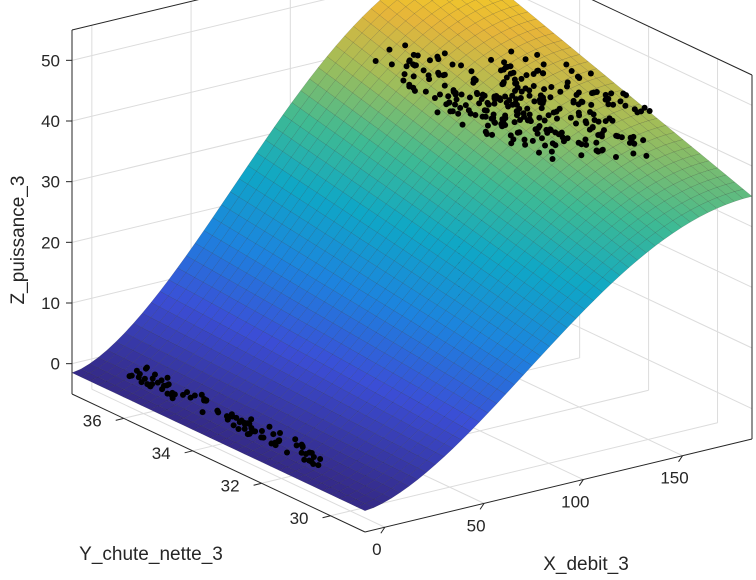 The height and width of the screenshot is (580, 756). Describe the element at coordinates (476, 525) in the screenshot. I see `x-tick-label: 50` at that location.